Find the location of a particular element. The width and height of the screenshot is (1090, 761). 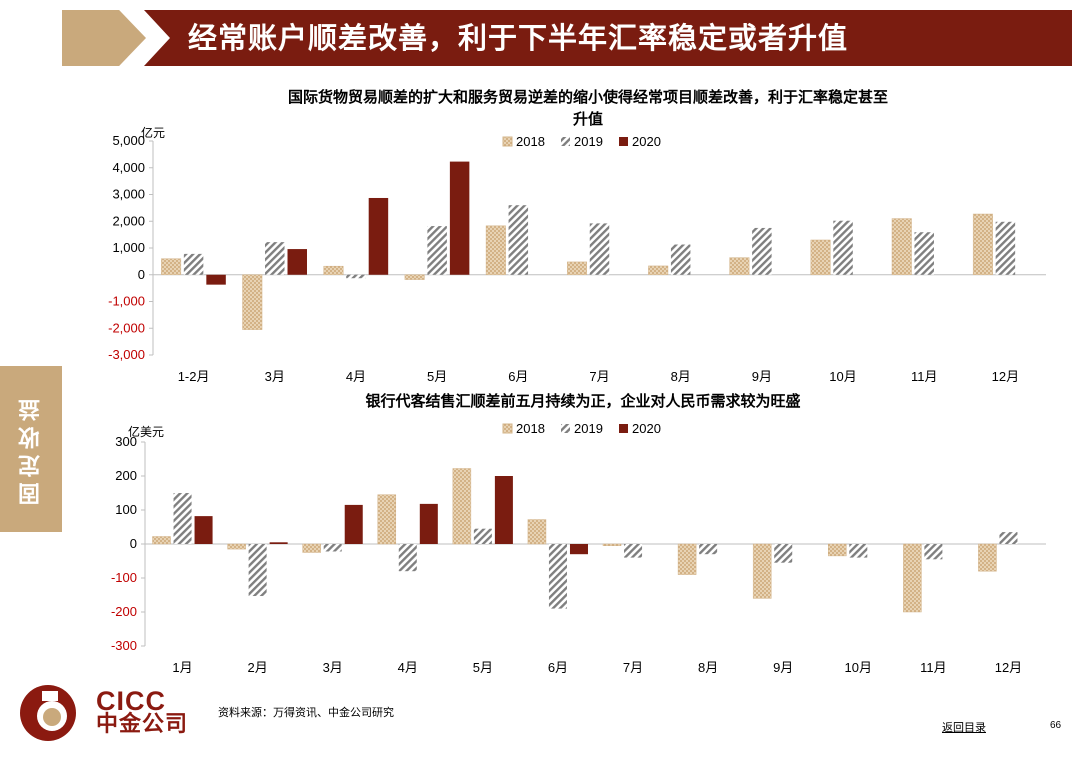

chart1-x-tick-label: 5月 is located at coordinates (437, 376).